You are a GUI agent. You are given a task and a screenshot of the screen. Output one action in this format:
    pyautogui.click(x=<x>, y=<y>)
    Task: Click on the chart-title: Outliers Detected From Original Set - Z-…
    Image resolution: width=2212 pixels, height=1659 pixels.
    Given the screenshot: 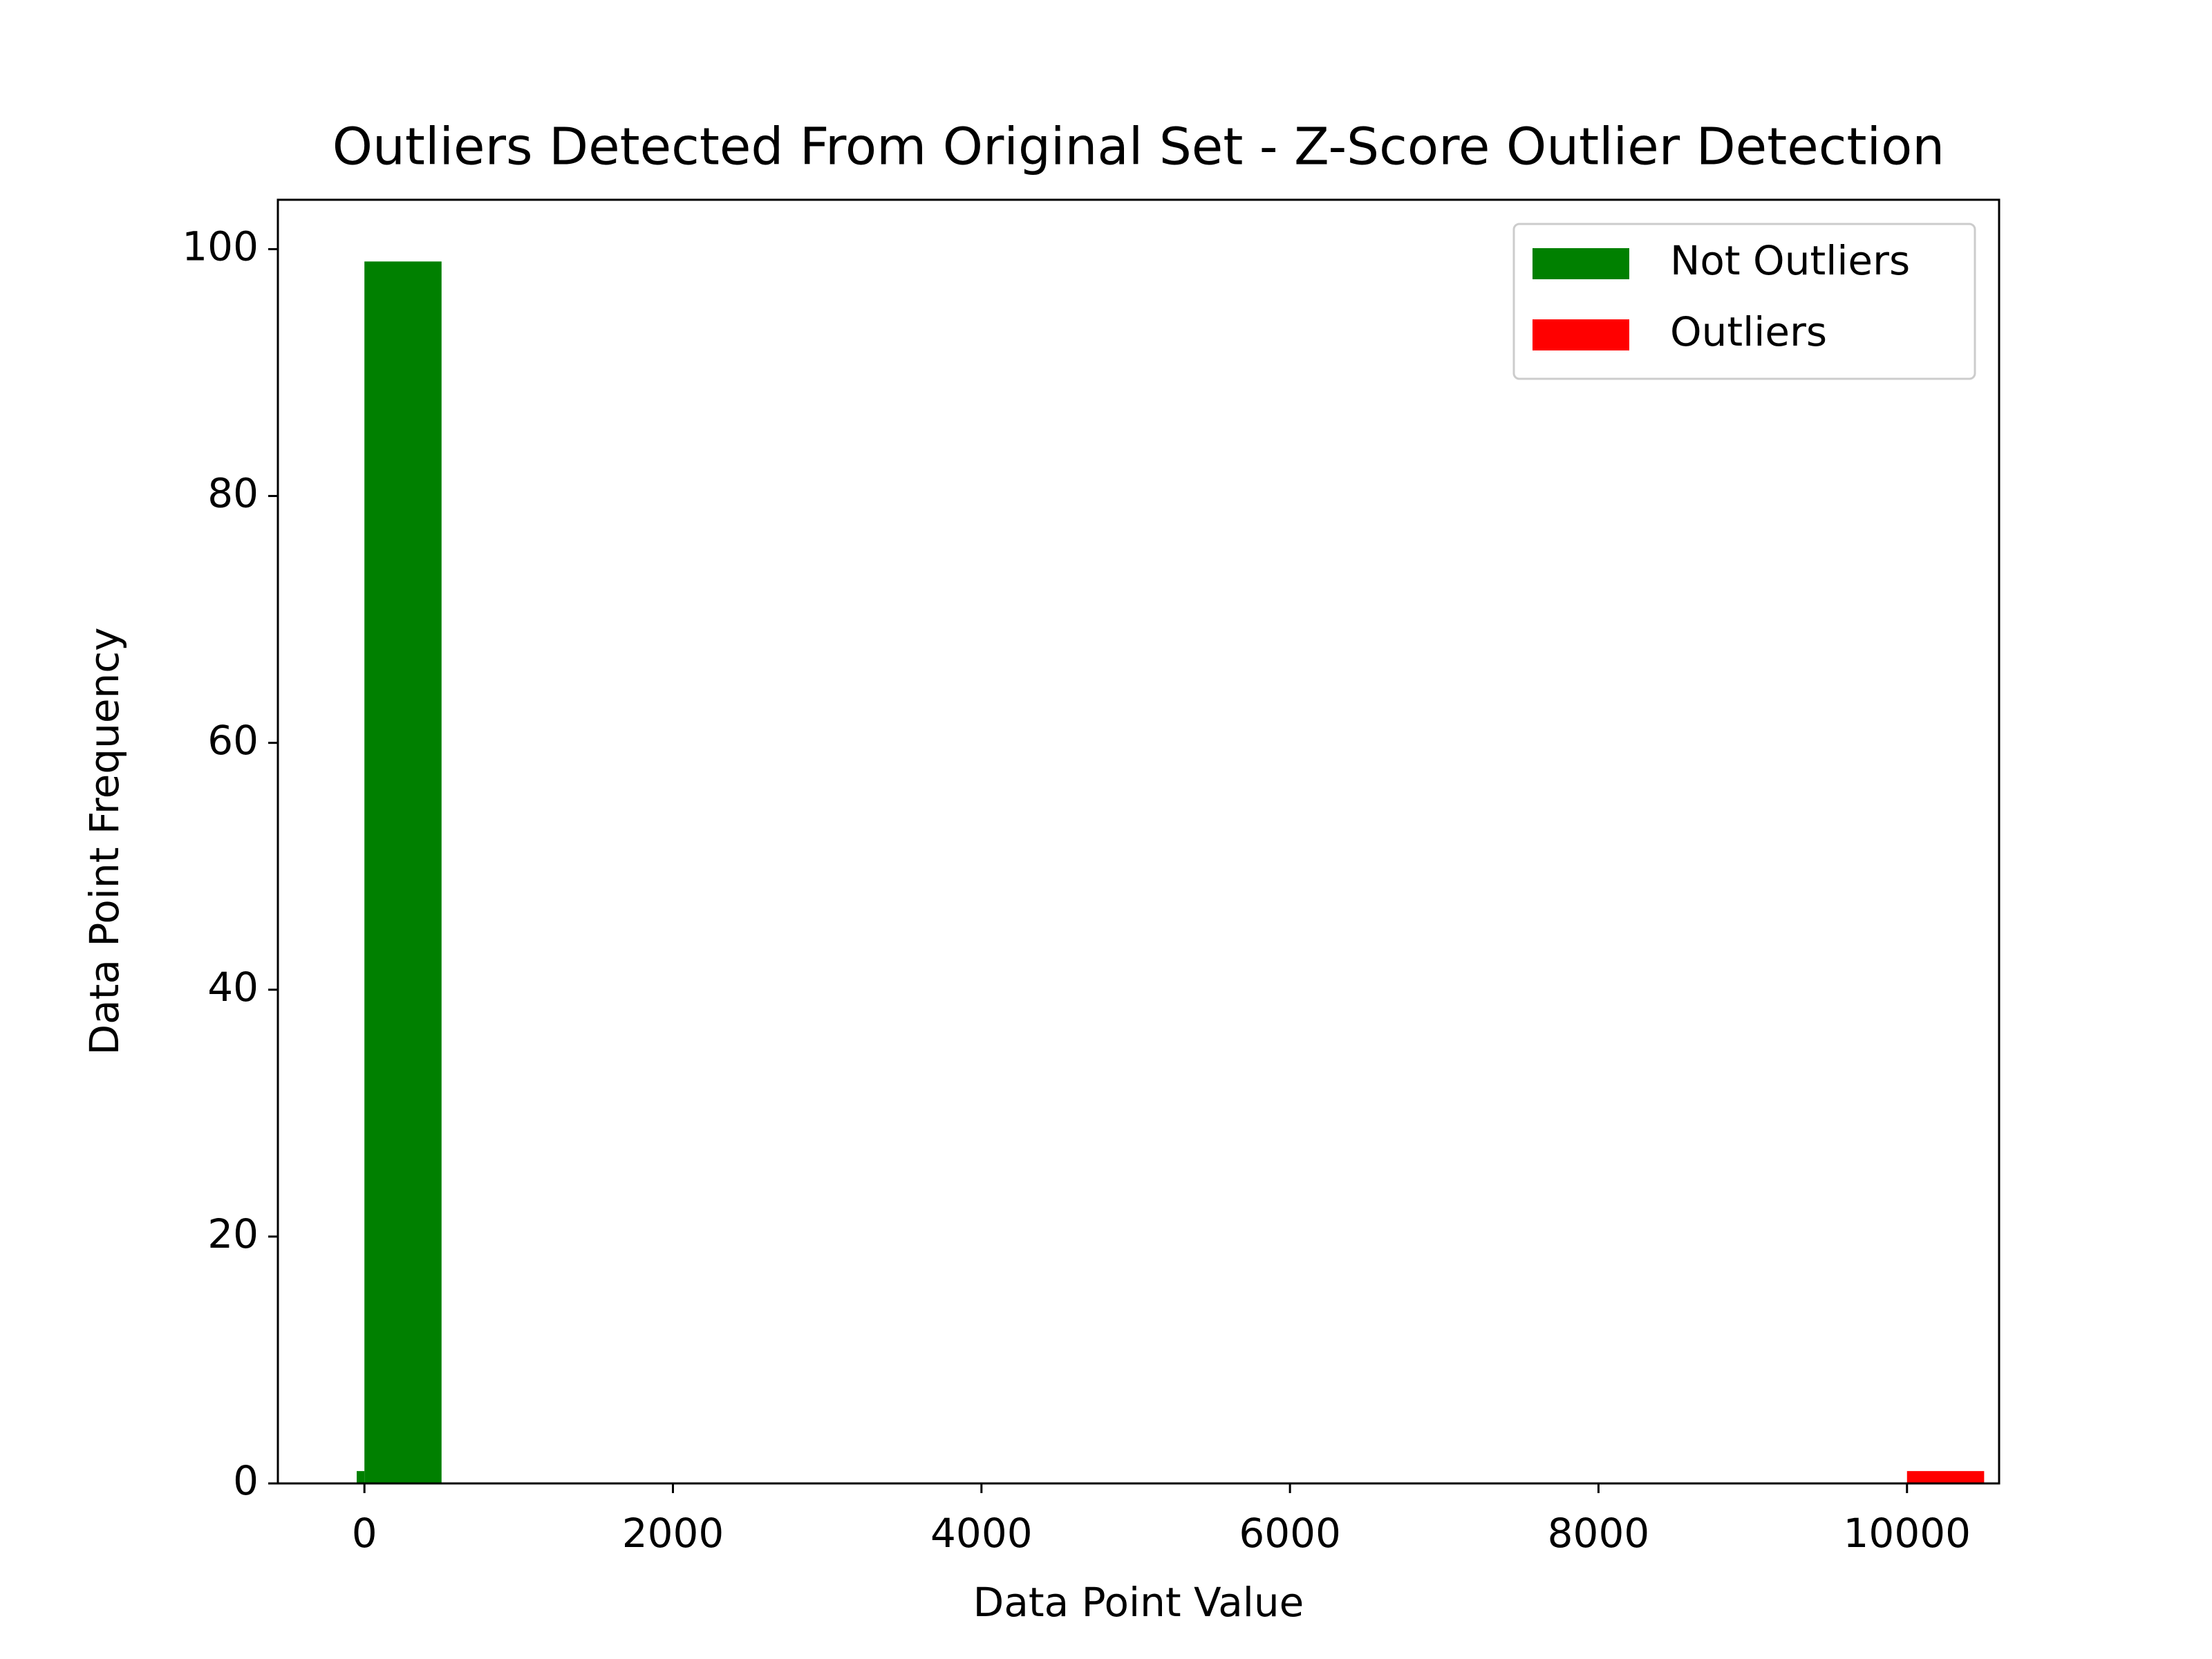 What is the action you would take?
    pyautogui.click(x=1138, y=147)
    